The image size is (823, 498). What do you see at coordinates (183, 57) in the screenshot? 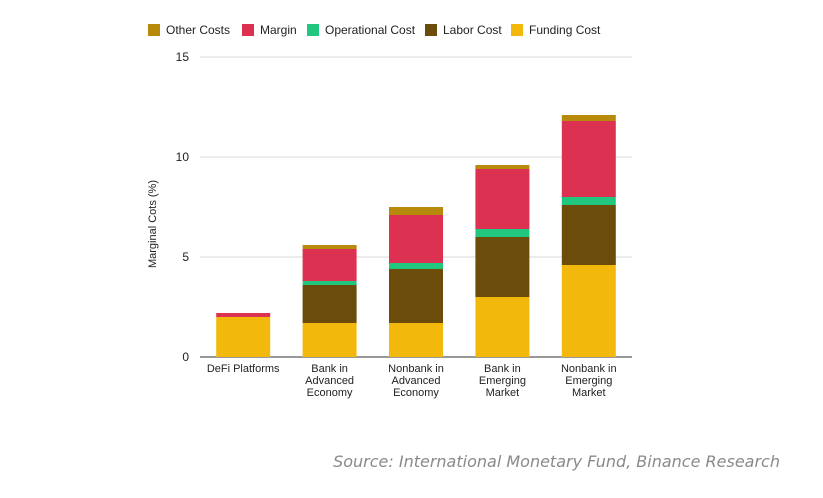
I see `y-tick-label: 15` at bounding box center [183, 57].